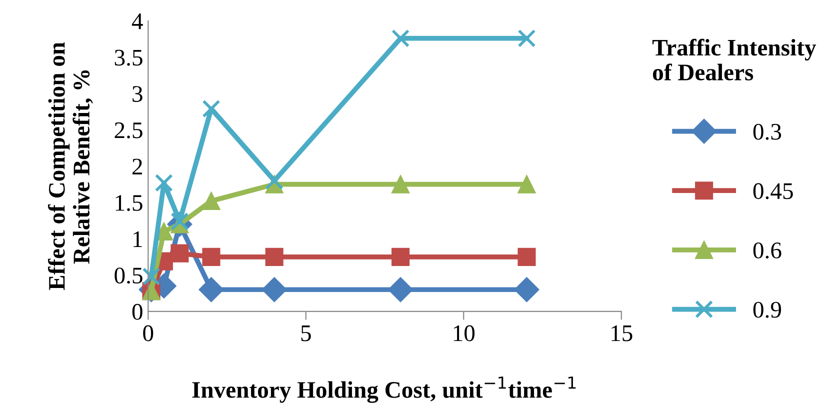 The image size is (823, 418). I want to click on y-tick-label: 2, so click(137, 166).